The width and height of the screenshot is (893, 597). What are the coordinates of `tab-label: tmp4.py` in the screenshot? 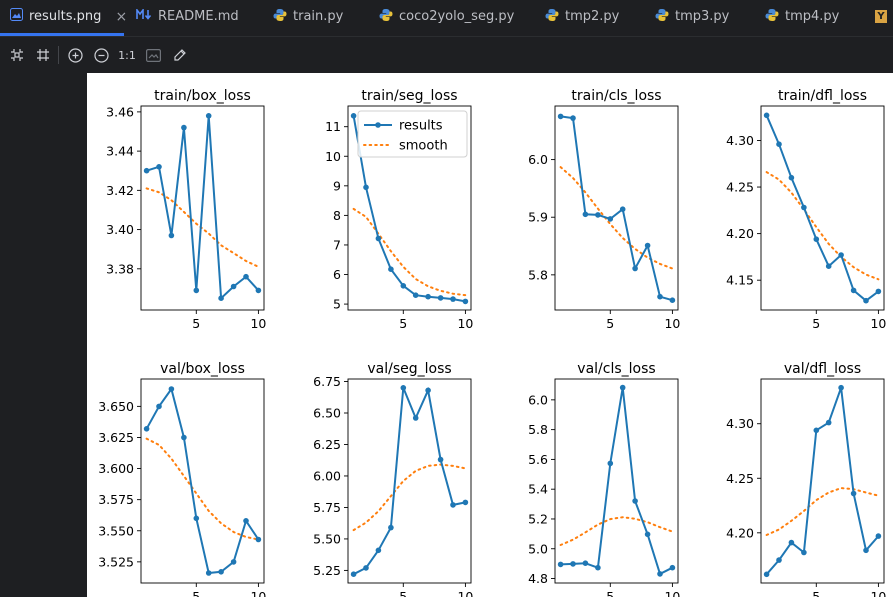 It's located at (812, 16).